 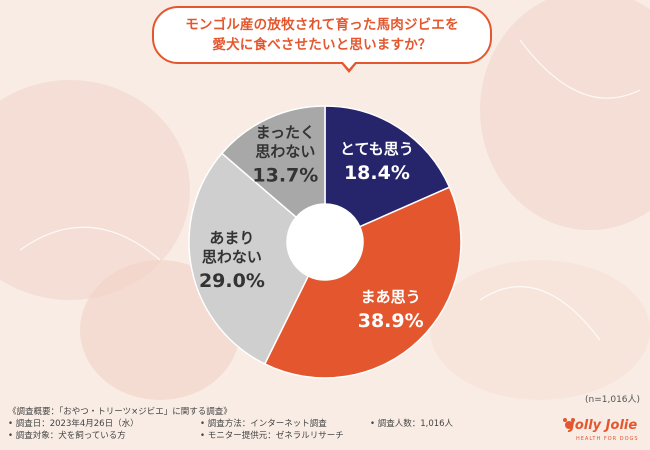 I want to click on donut-hole, so click(x=325, y=242).